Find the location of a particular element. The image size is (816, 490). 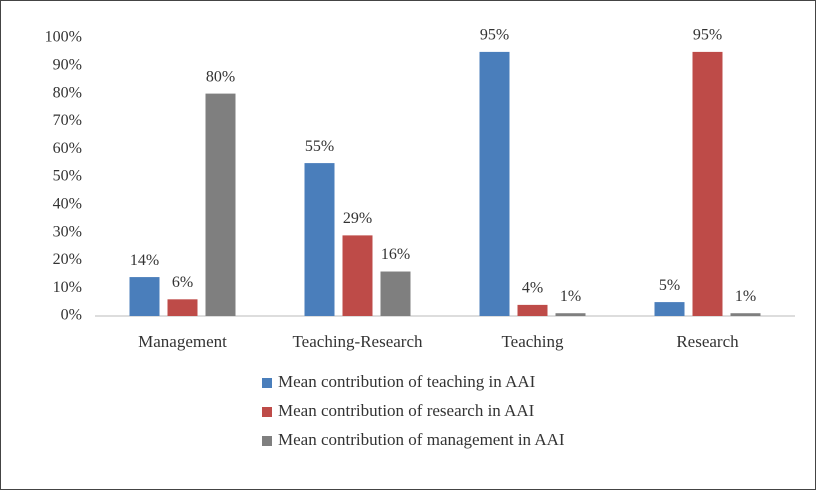

x-tick-label: Teaching-Research is located at coordinates (357, 341).